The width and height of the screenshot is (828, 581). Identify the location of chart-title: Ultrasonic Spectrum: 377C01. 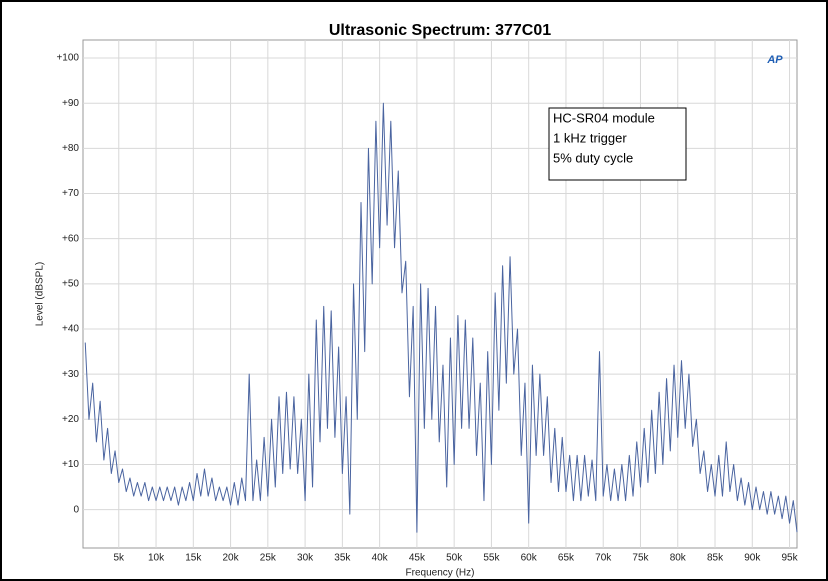
(440, 30).